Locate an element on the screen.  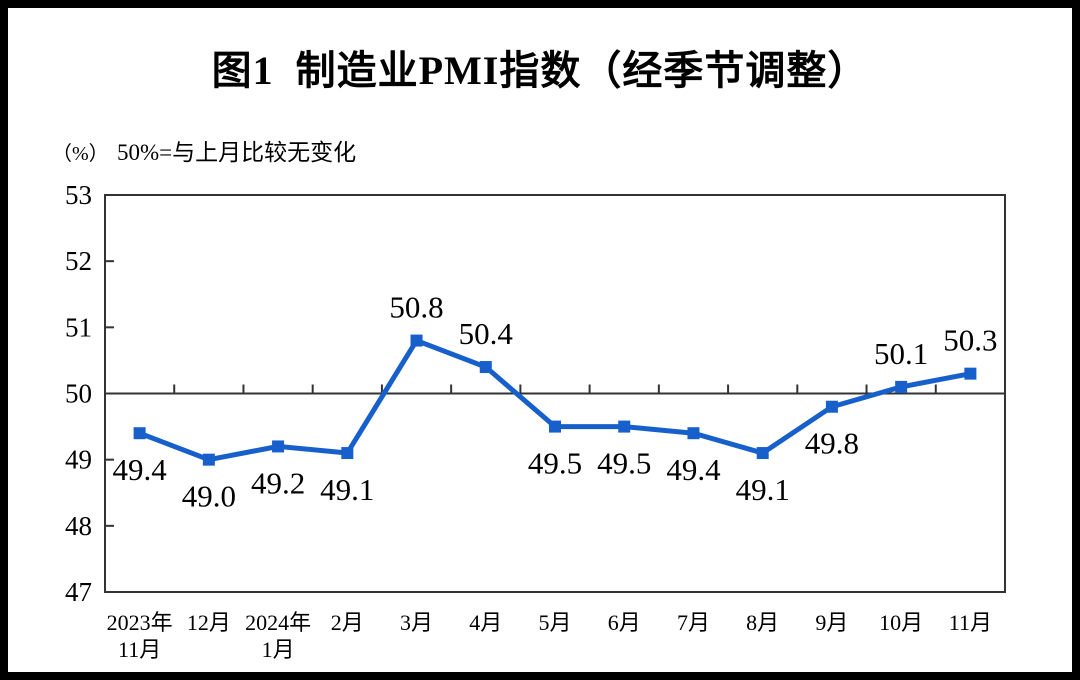
y-axis-unit-label: （%） is located at coordinates (80, 154).